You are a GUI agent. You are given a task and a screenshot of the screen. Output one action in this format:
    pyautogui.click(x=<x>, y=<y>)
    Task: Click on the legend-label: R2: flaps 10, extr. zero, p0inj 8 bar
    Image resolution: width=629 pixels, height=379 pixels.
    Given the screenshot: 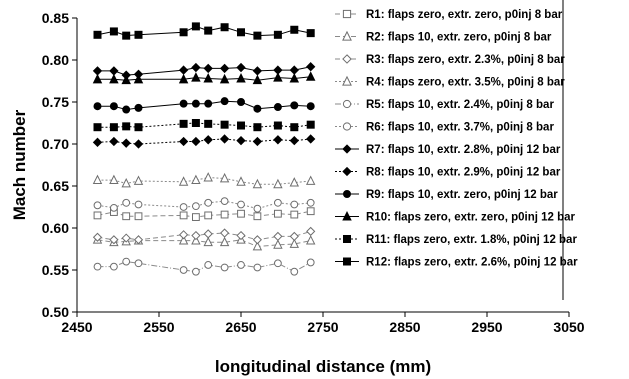 What is the action you would take?
    pyautogui.click(x=459, y=38)
    